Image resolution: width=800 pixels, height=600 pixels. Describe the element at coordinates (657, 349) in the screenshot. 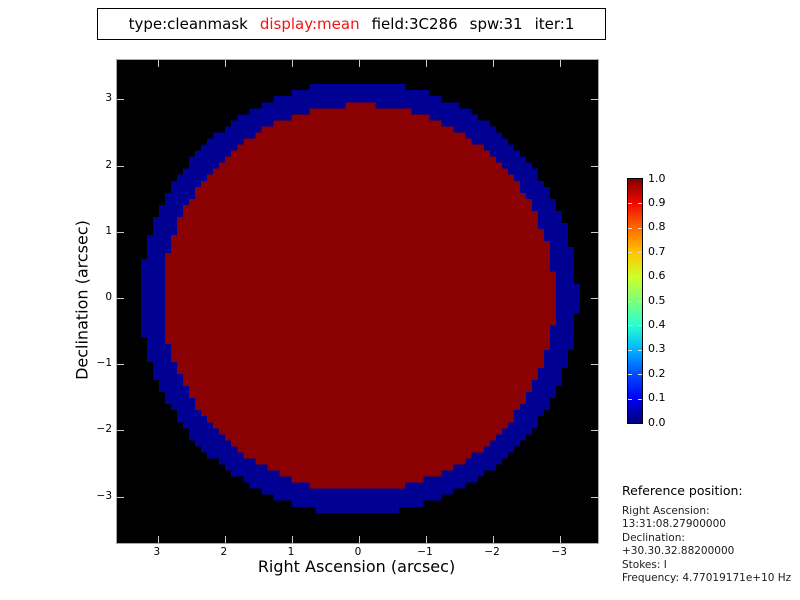

I see `colorbar-tick-label: 0.3` at that location.